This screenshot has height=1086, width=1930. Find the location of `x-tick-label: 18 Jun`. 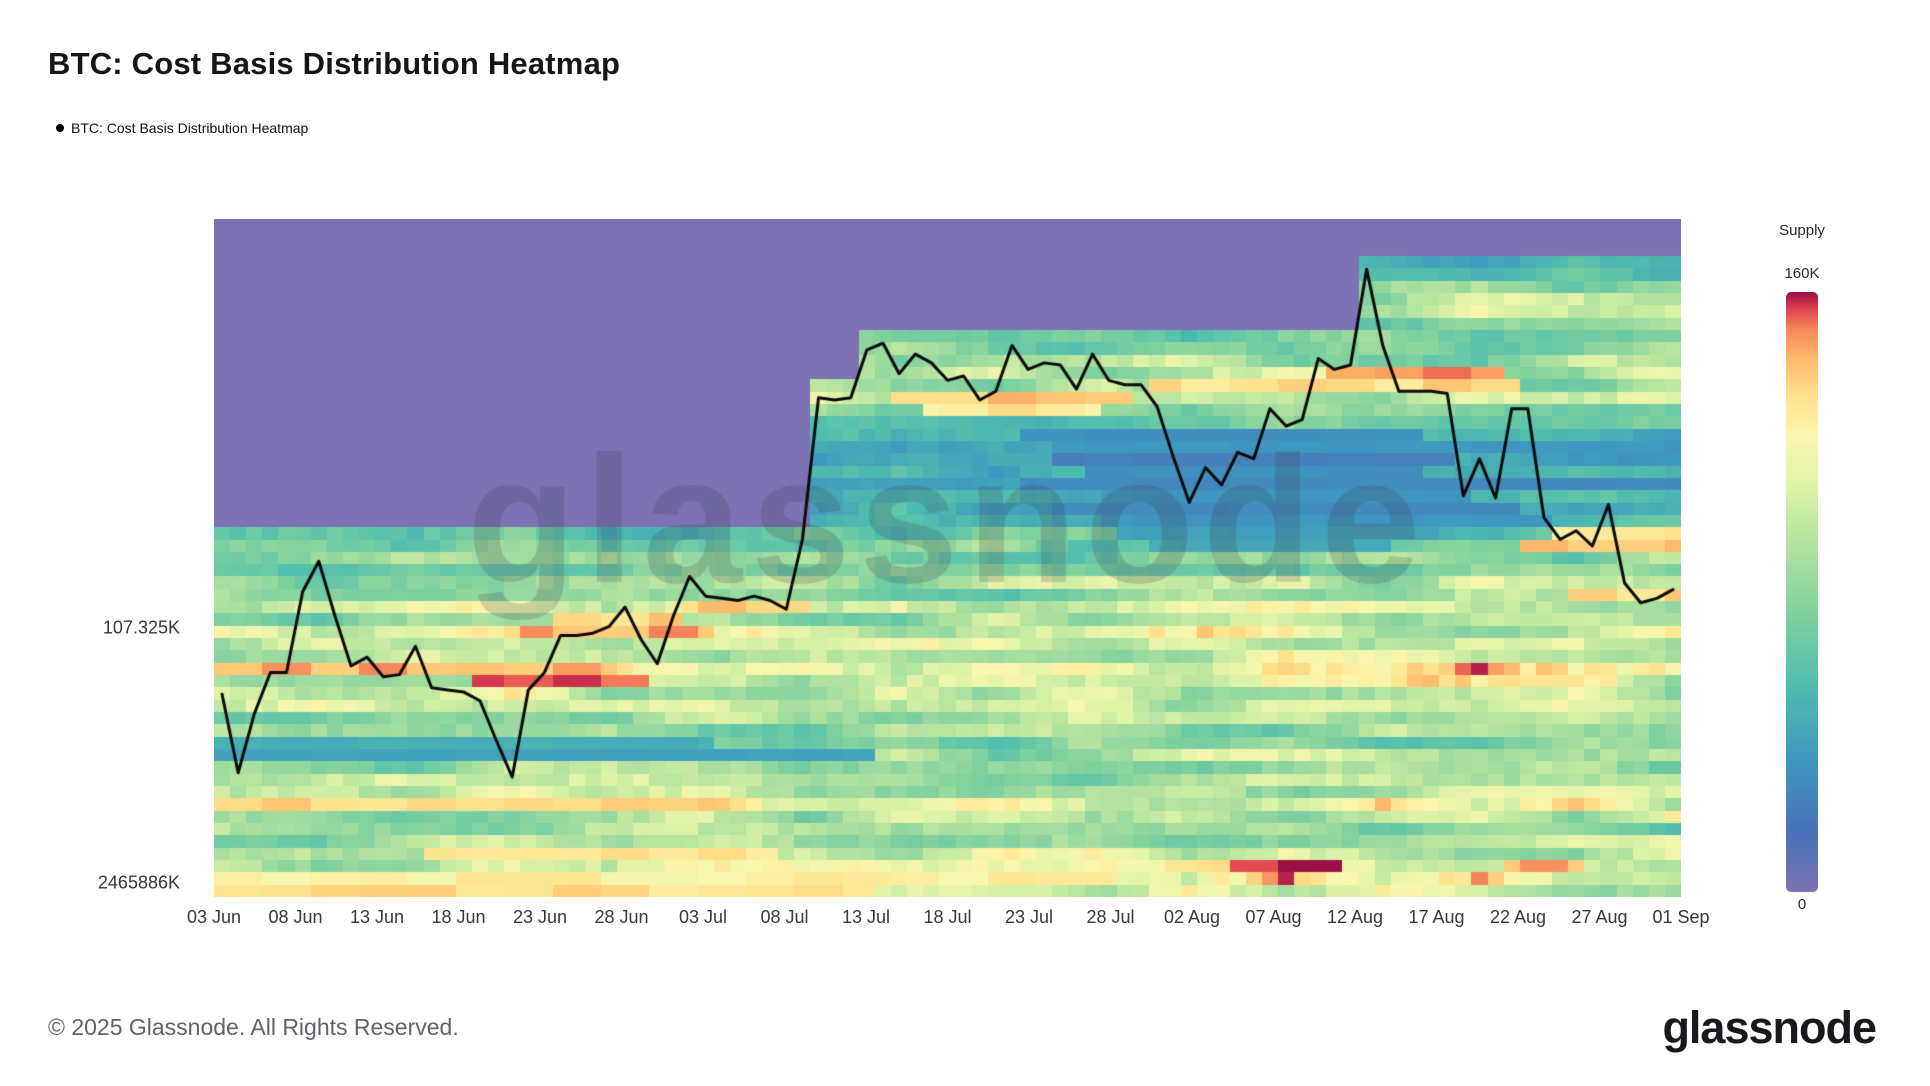

x-tick-label: 18 Jun is located at coordinates (458, 917).